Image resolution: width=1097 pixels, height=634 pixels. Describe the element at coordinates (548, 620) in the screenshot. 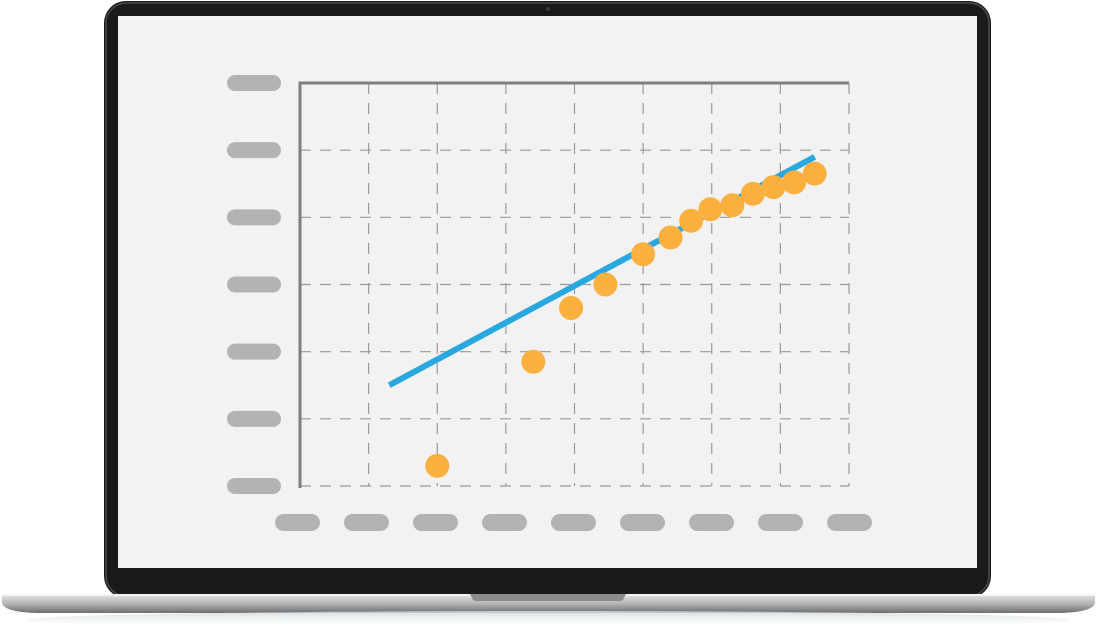

I see `laptop-shadow` at that location.